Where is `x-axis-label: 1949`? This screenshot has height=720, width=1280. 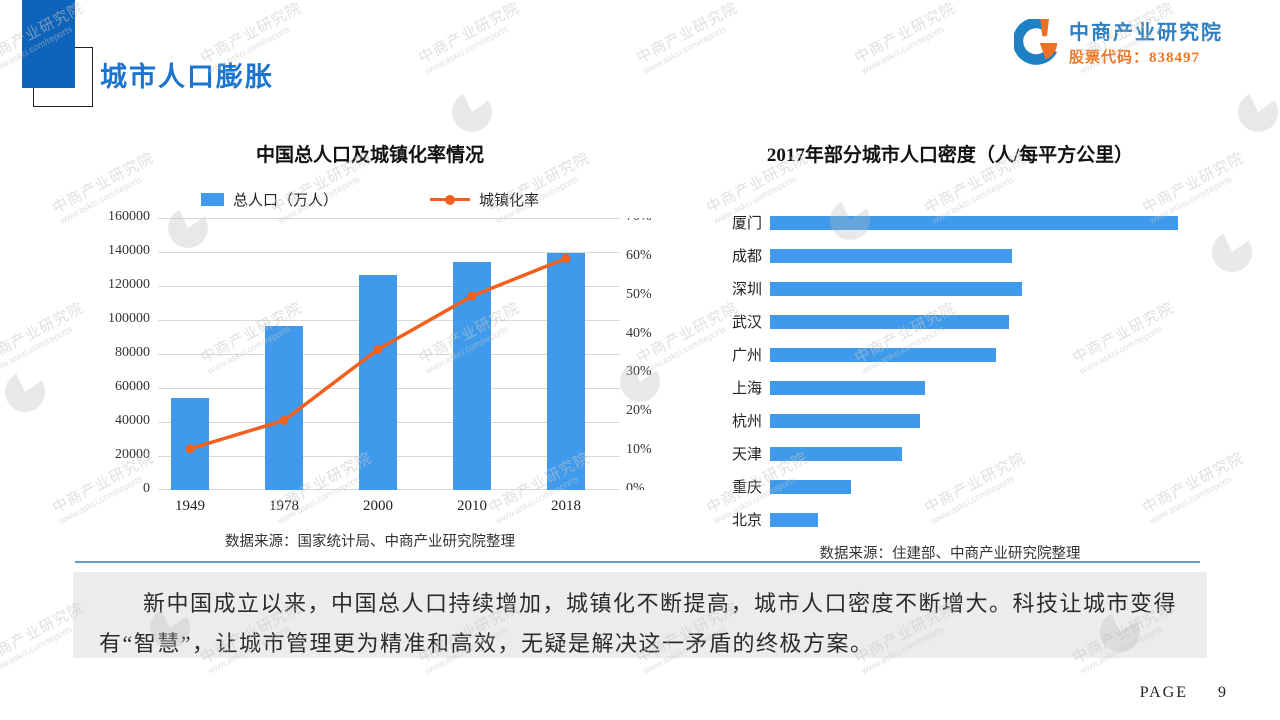
x-axis-label: 1949 is located at coordinates (190, 506).